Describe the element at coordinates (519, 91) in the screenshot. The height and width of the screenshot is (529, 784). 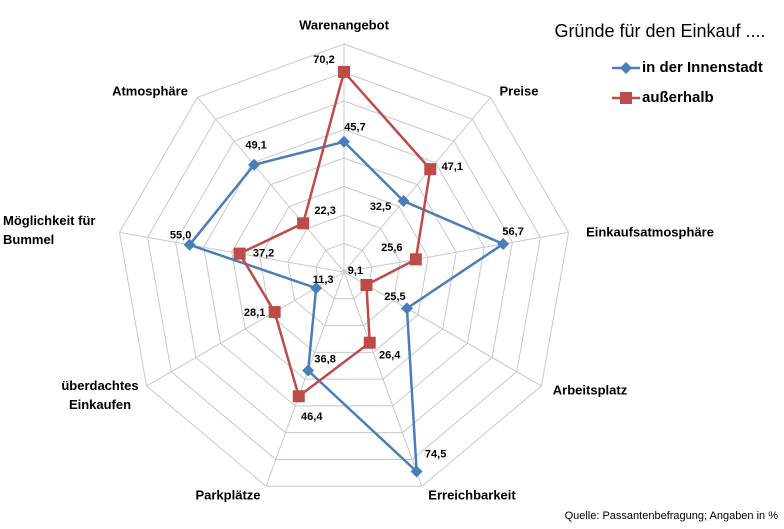
I see `category-label: Preise` at that location.